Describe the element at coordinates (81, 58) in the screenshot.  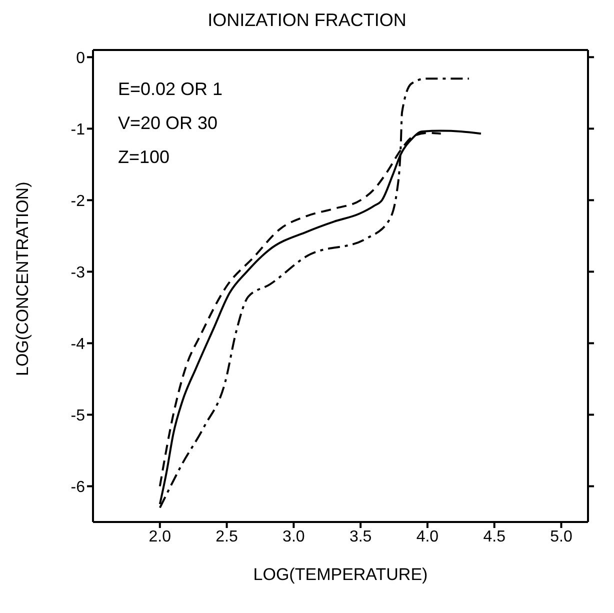
I see `y-tick-label: 0` at that location.